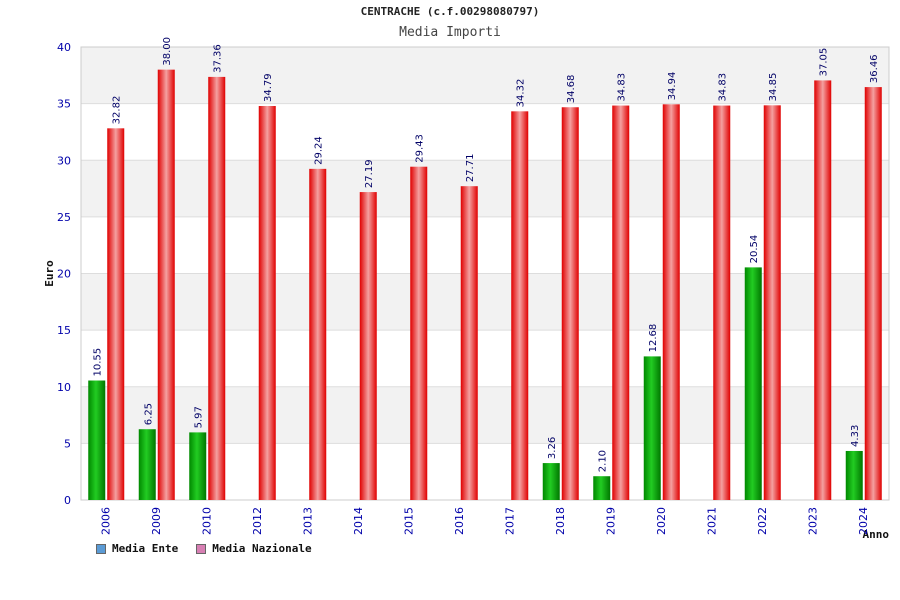 The image size is (900, 600). What do you see at coordinates (408, 521) in the screenshot?
I see `x-tick-label: 2015` at bounding box center [408, 521].